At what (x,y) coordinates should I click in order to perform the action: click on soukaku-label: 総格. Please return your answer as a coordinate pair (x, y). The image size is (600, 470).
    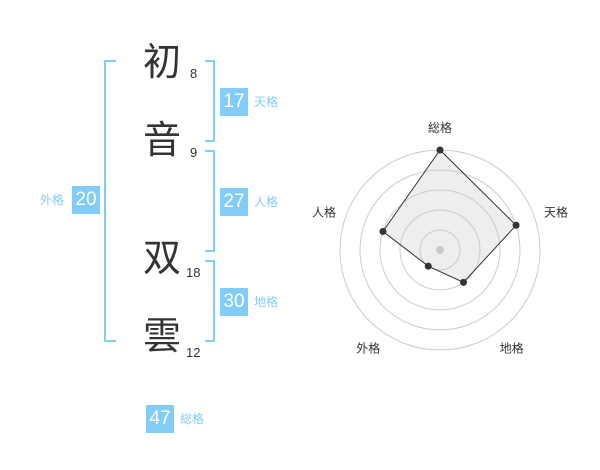
    Looking at the image, I should click on (192, 419).